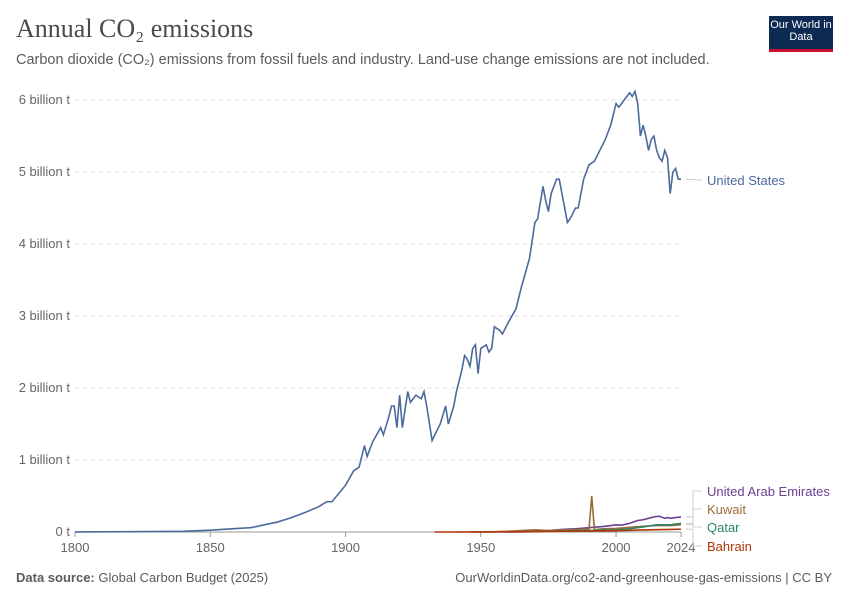 This screenshot has width=850, height=600. I want to click on y-tick-label: 5 billion t, so click(45, 171).